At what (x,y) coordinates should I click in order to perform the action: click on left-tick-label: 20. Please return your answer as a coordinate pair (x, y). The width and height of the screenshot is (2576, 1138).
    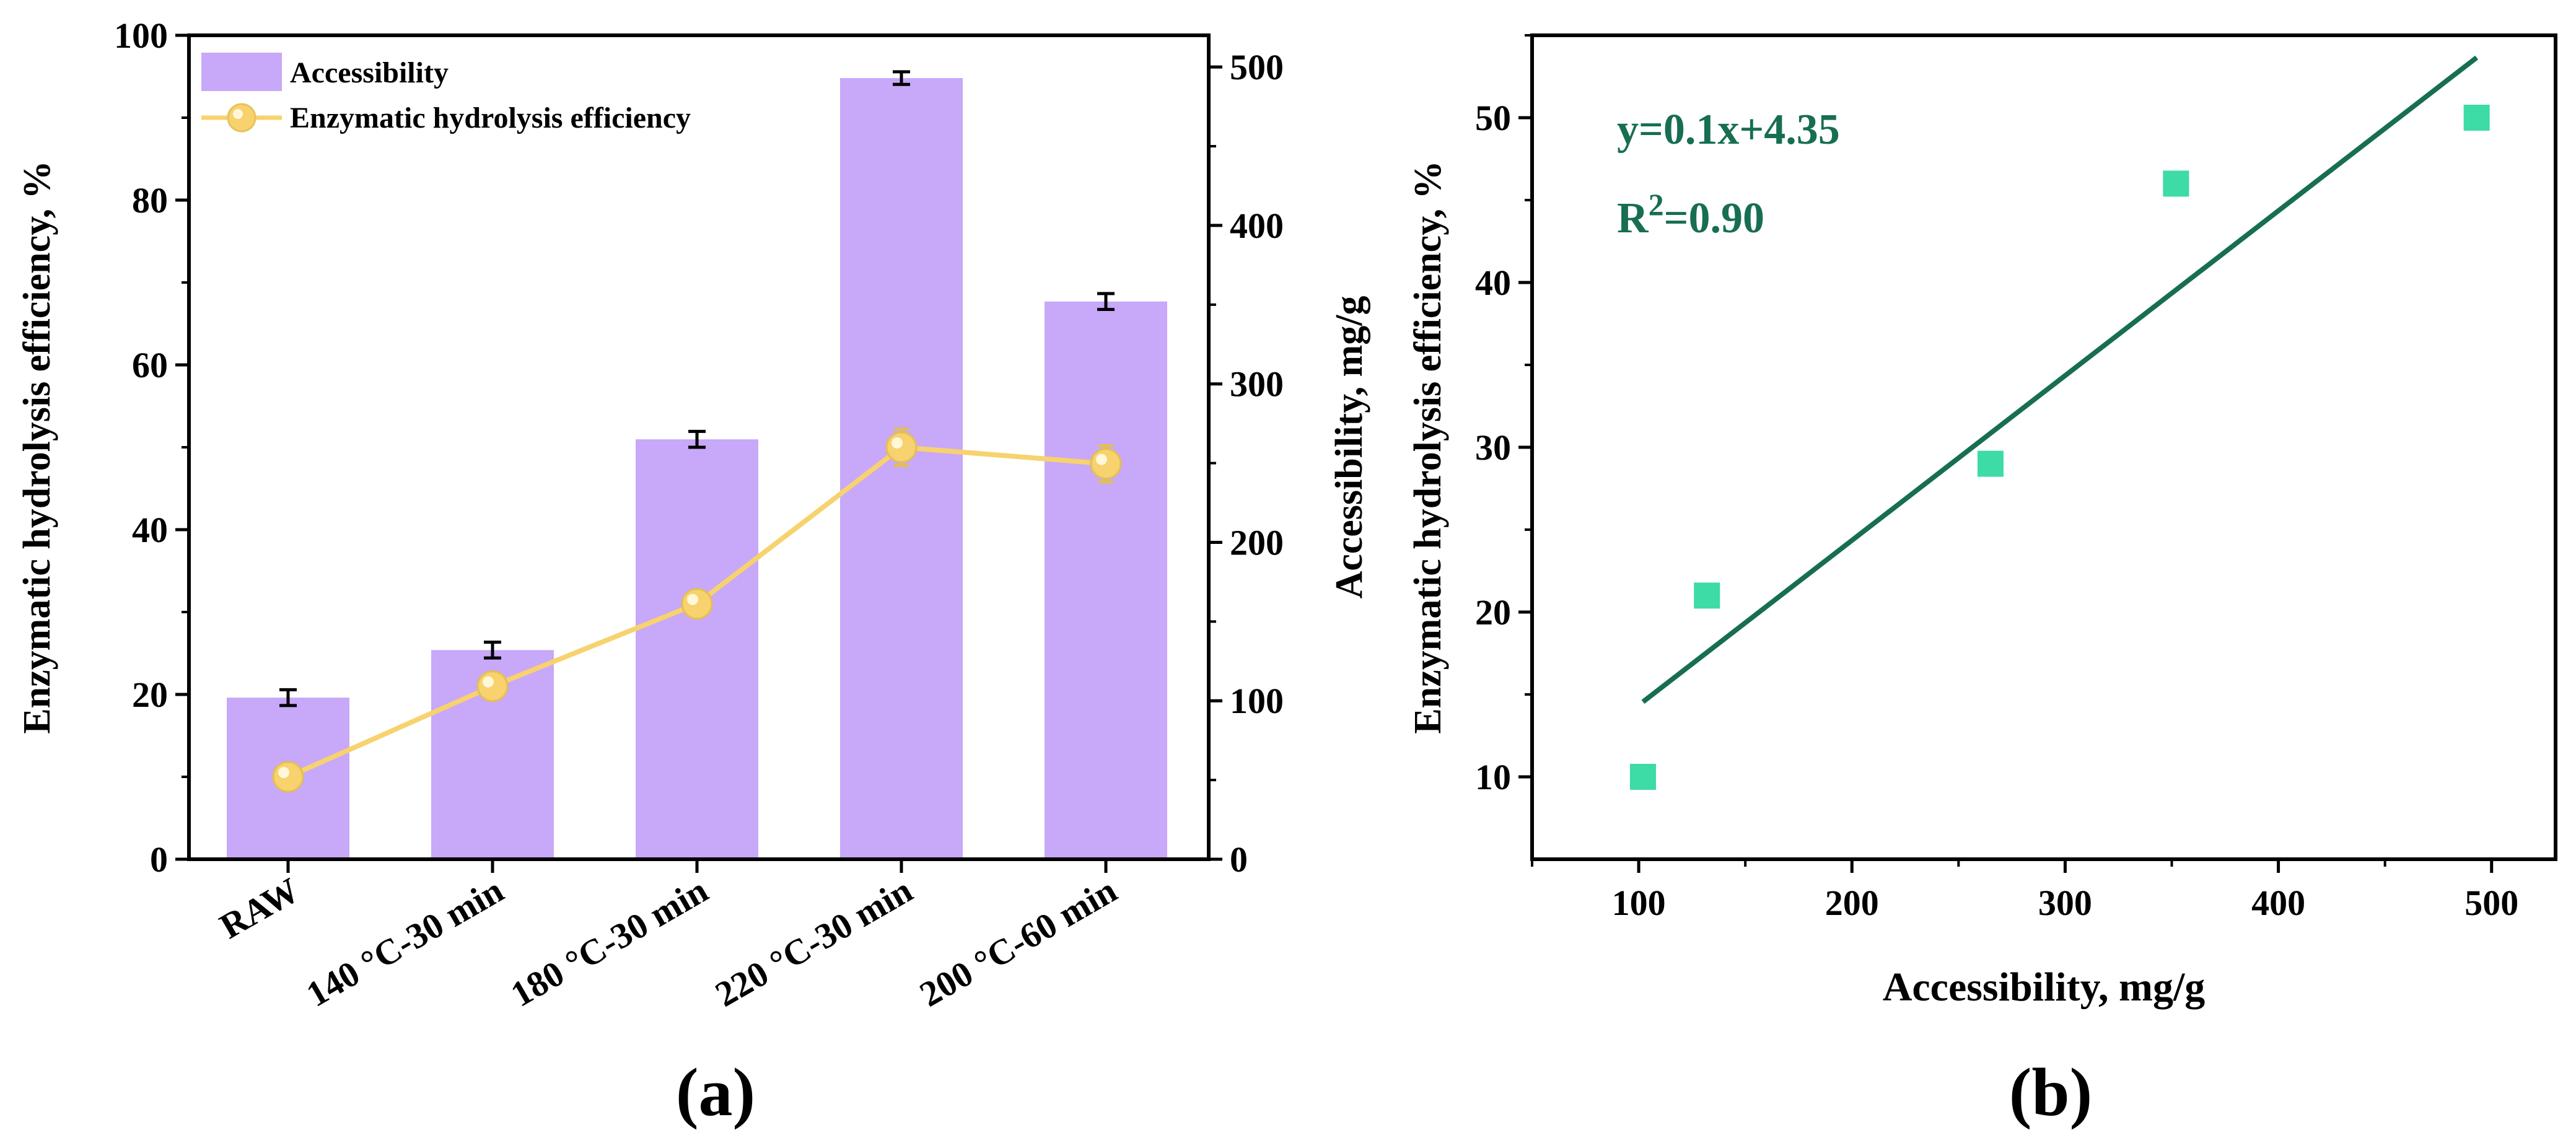
    Looking at the image, I should click on (150, 695).